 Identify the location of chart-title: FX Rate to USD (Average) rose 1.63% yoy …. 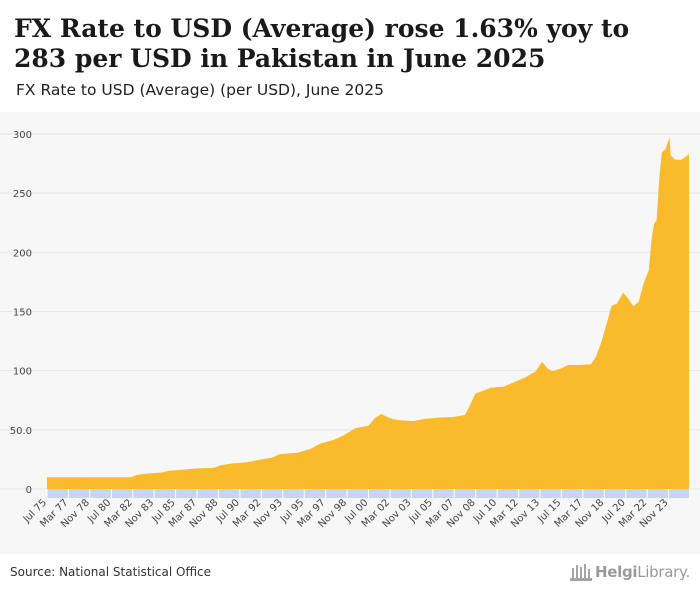
(322, 43).